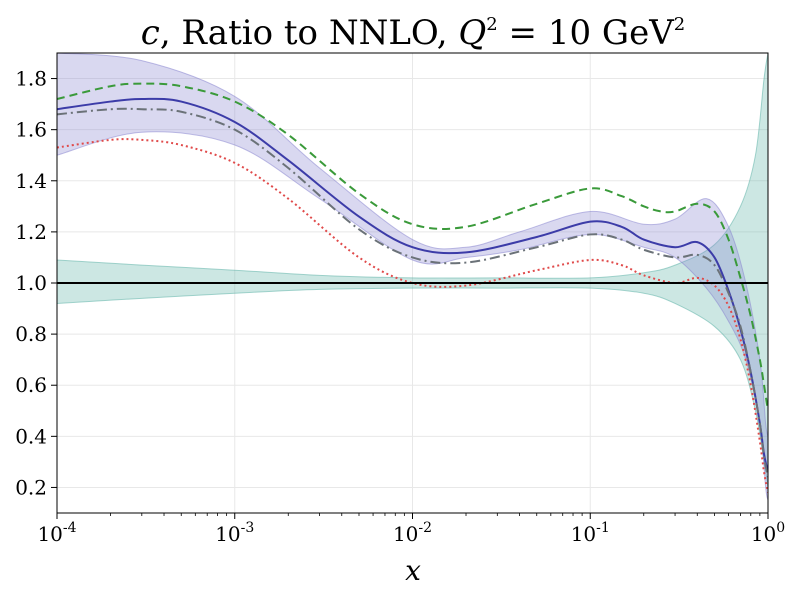  Describe the element at coordinates (586, 33) in the screenshot. I see `title-equation: = 10 GeV` at that location.